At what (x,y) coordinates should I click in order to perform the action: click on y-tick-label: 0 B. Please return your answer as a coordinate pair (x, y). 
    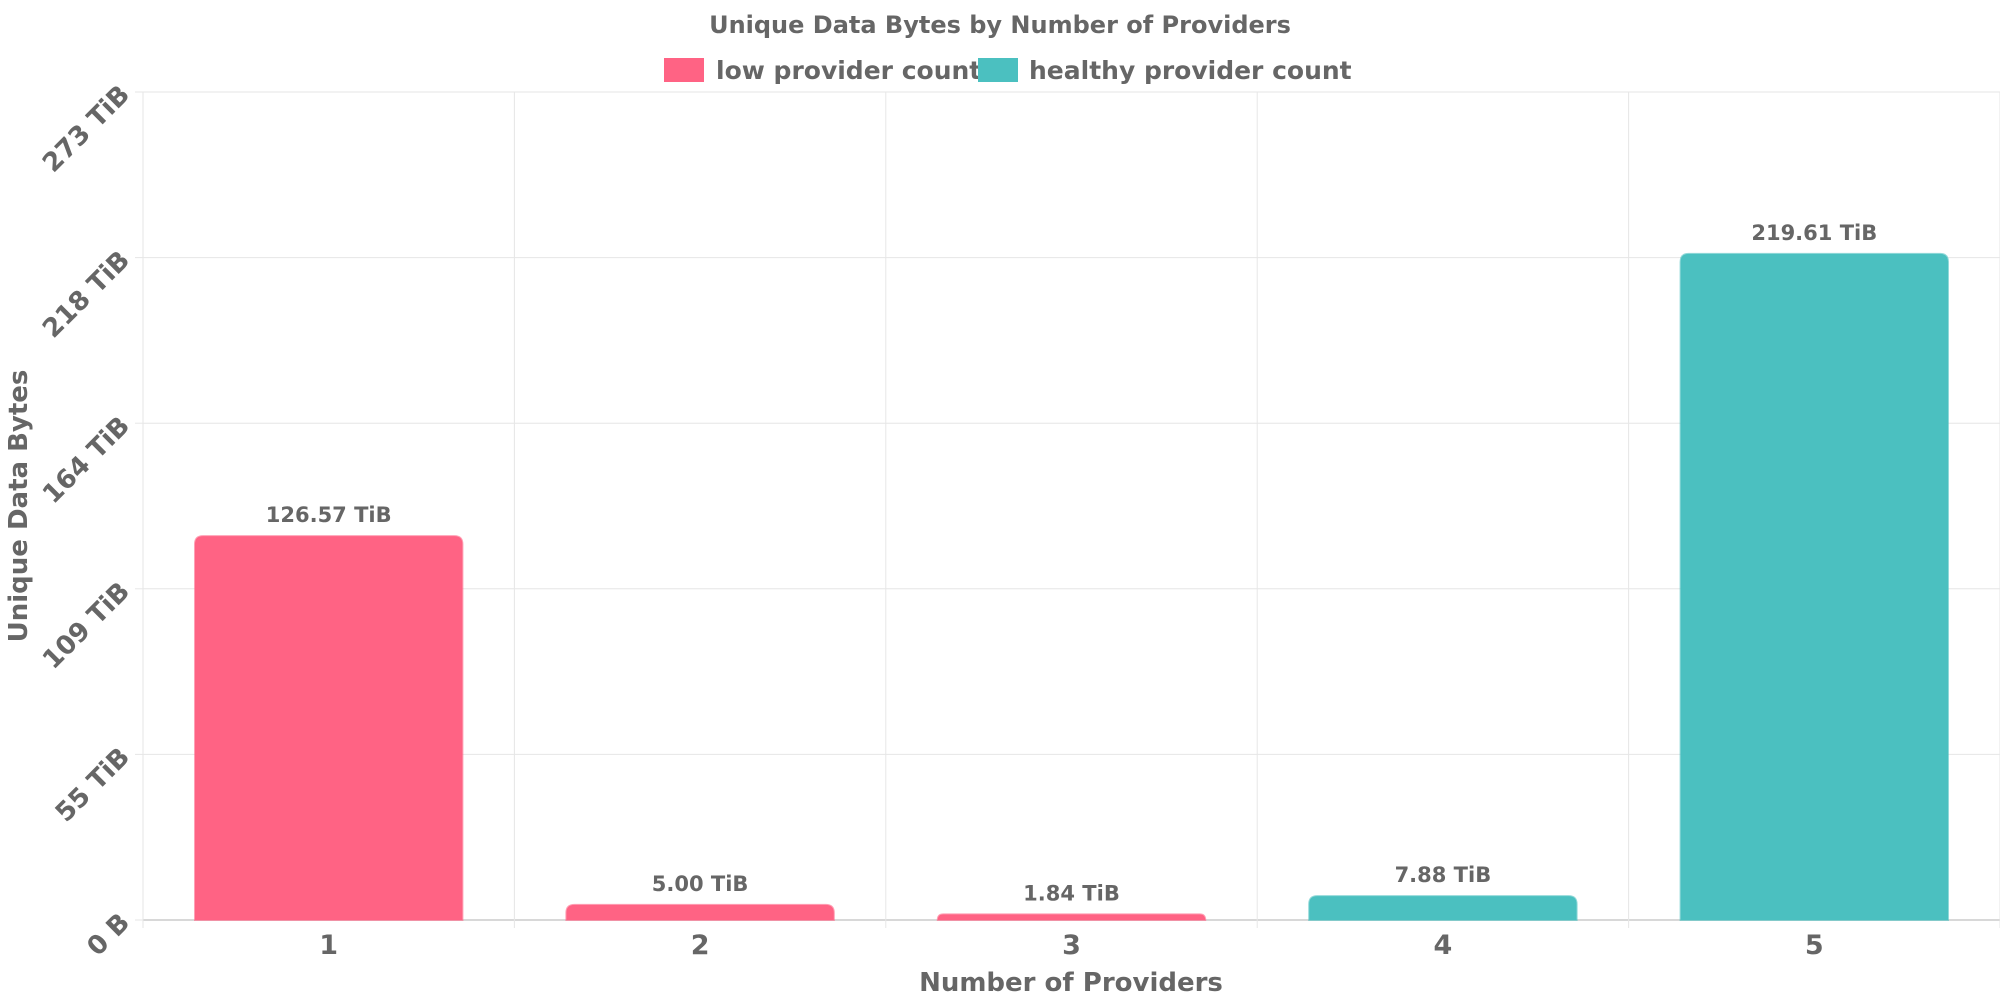
    Looking at the image, I should click on (109, 935).